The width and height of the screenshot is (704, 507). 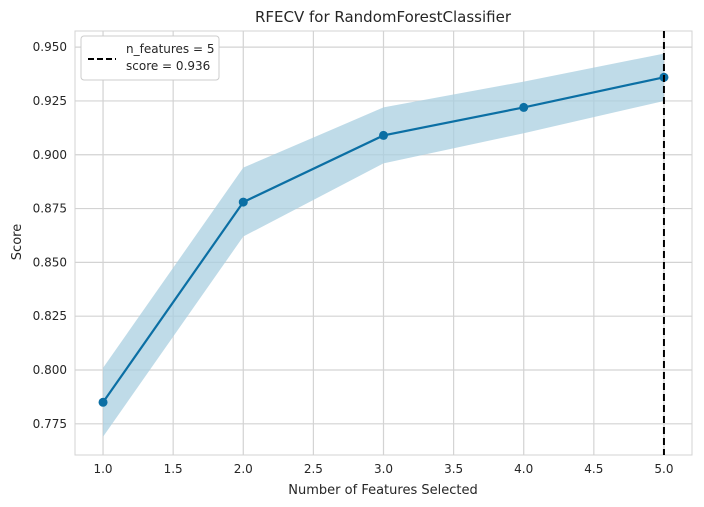 I want to click on x-tick-label: 3.0, so click(x=383, y=469).